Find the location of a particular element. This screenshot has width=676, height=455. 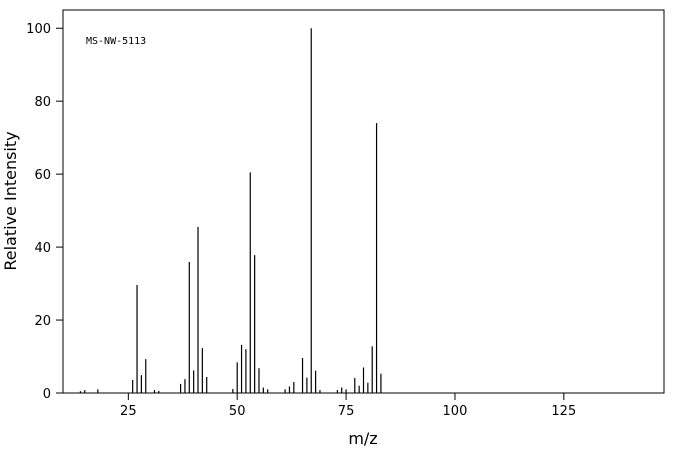

y-tick-label: 100 is located at coordinates (38, 29).